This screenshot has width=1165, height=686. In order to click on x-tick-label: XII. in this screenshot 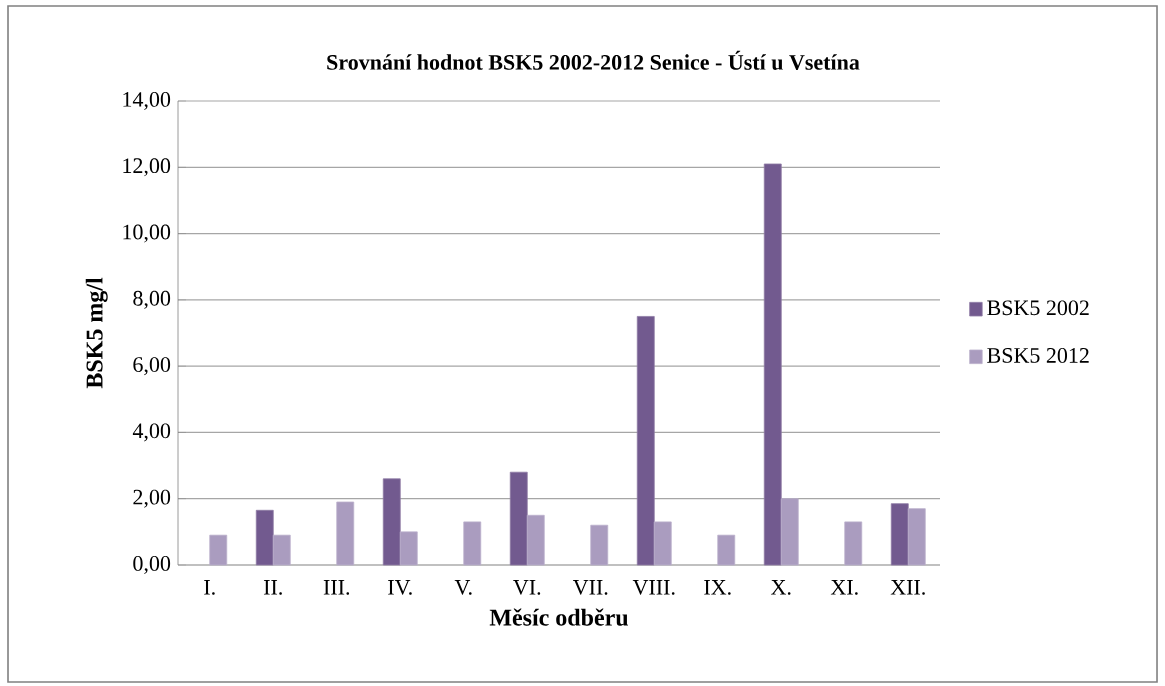, I will do `click(907, 587)`.